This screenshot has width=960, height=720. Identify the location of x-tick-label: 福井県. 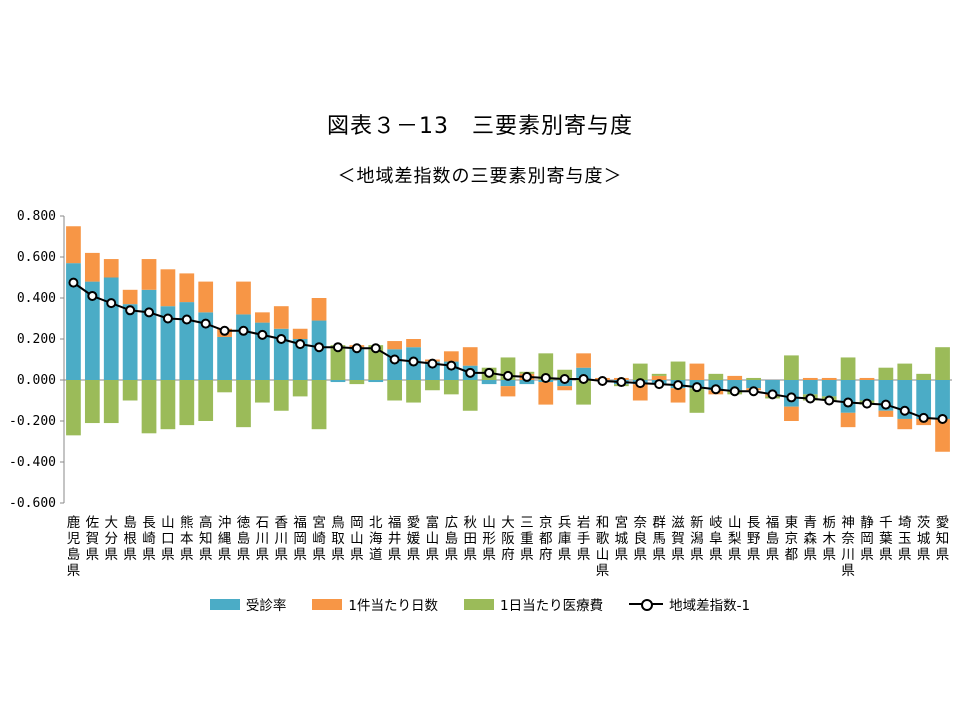
(395, 539).